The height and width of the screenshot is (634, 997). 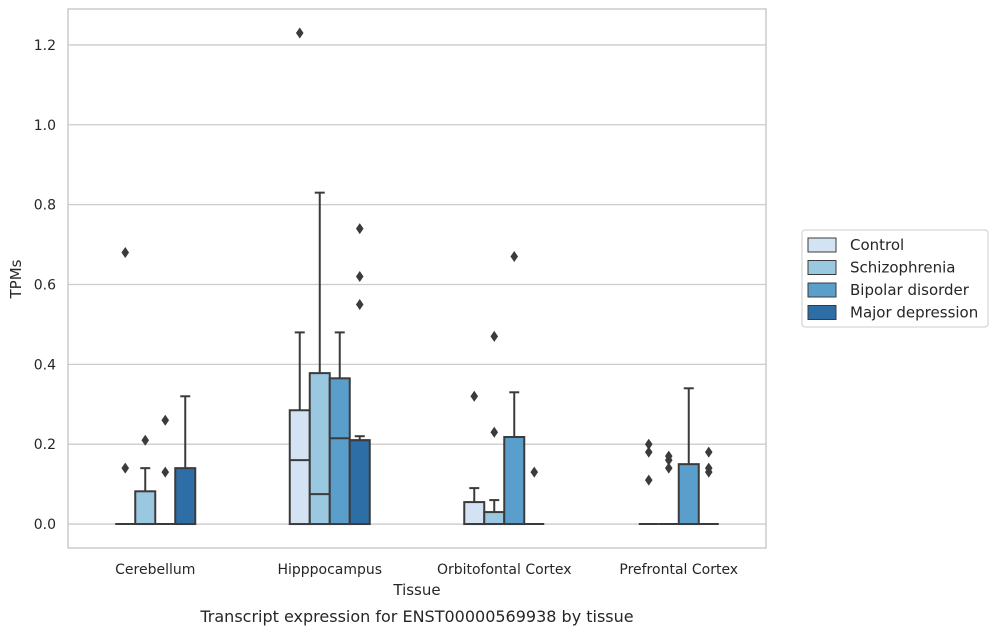 I want to click on y-axis-ticks: 0.0 0.2 0.4 0.6 0.8 1.0 1.2, so click(x=45, y=285).